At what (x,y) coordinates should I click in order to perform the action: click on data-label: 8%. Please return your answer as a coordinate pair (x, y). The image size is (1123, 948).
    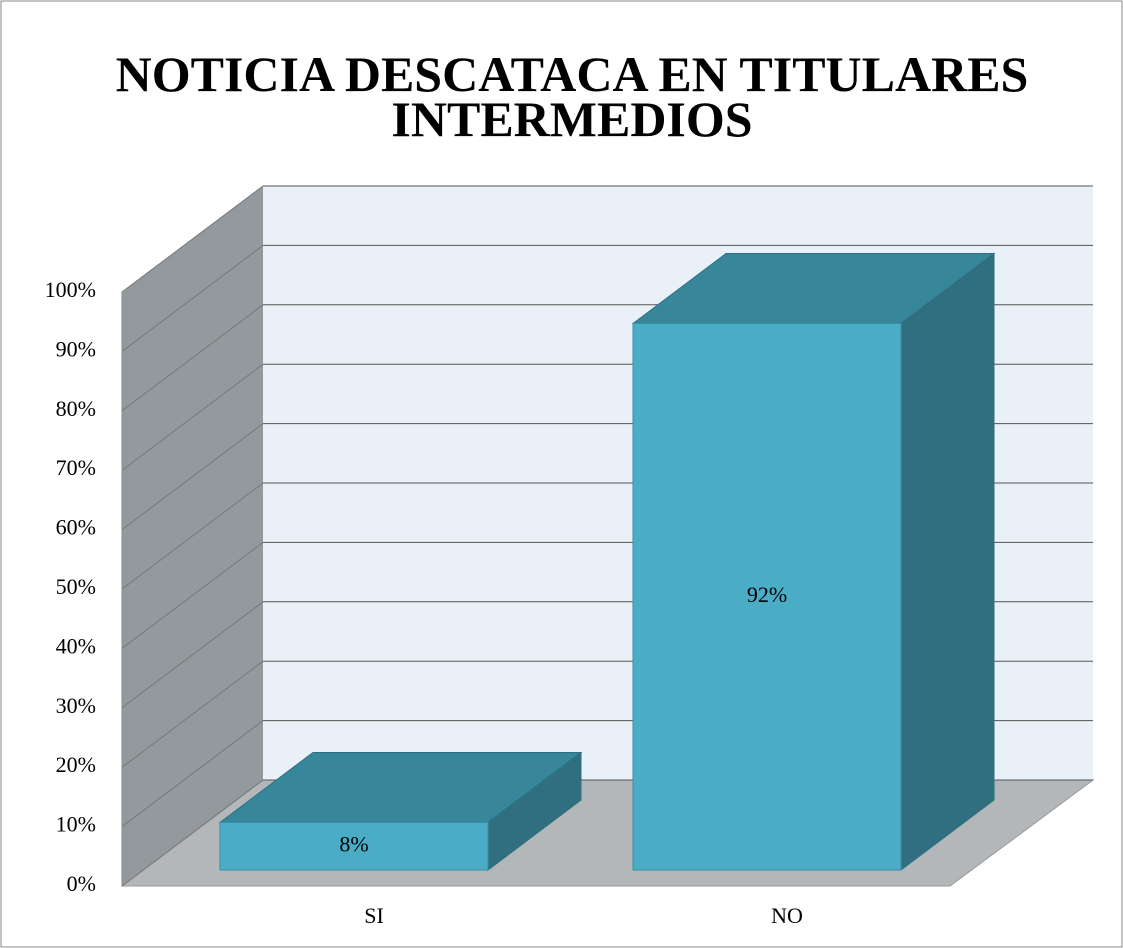
    Looking at the image, I should click on (353, 843).